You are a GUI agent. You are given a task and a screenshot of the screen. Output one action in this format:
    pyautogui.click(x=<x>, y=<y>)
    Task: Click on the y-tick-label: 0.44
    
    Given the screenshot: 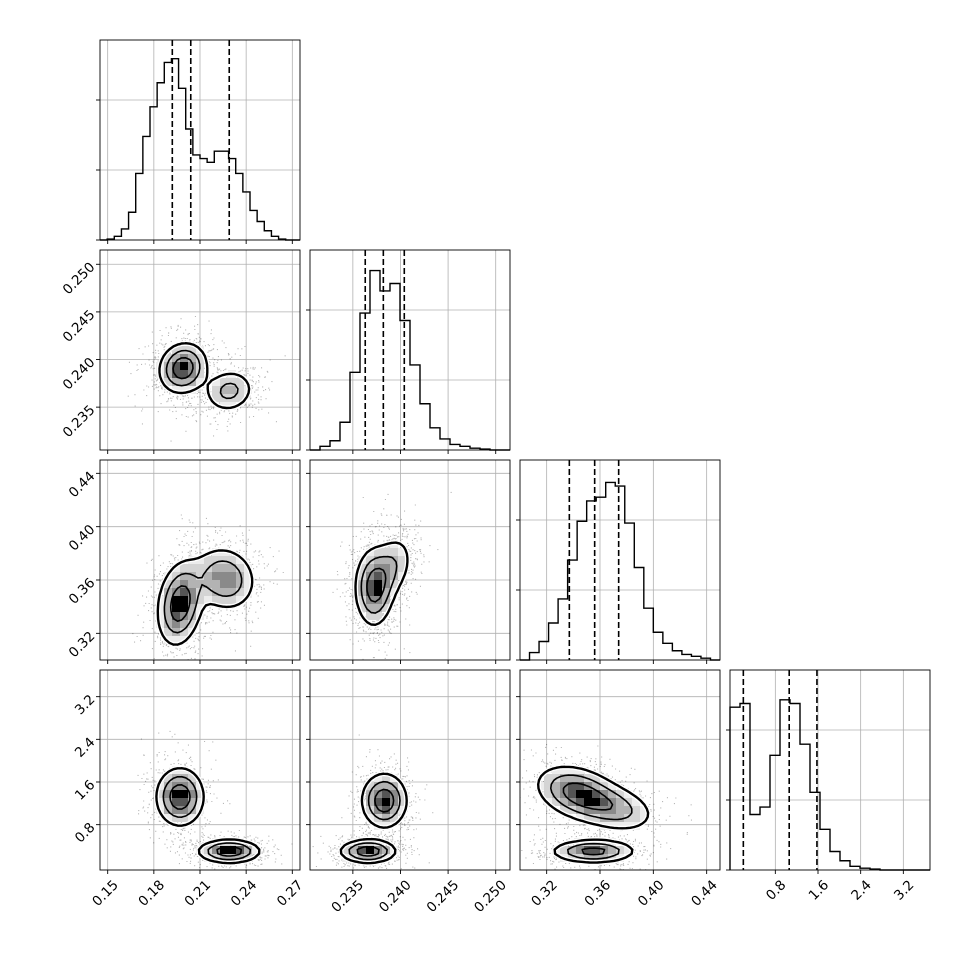 What is the action you would take?
    pyautogui.click(x=82, y=484)
    